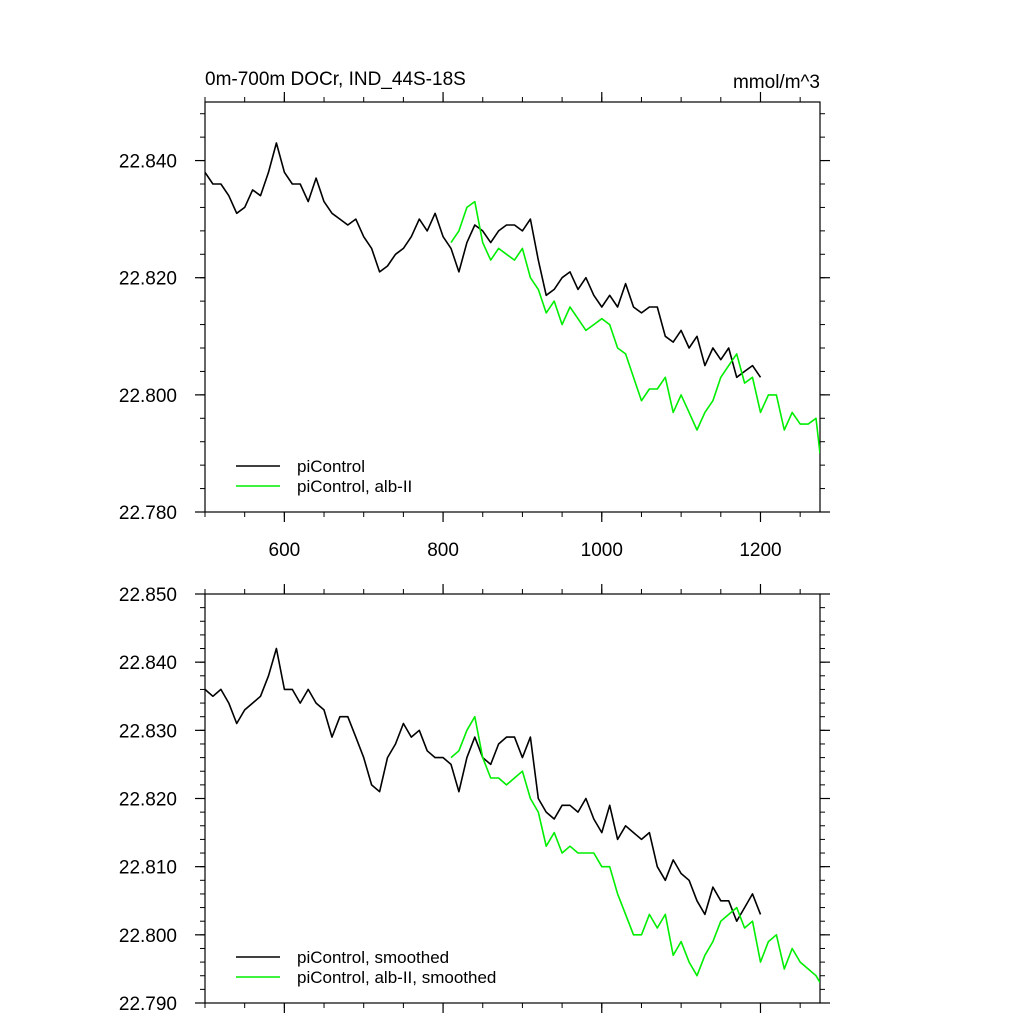 This screenshot has height=1024, width=1024. What do you see at coordinates (148, 731) in the screenshot?
I see `y-tick-label: 22.830` at bounding box center [148, 731].